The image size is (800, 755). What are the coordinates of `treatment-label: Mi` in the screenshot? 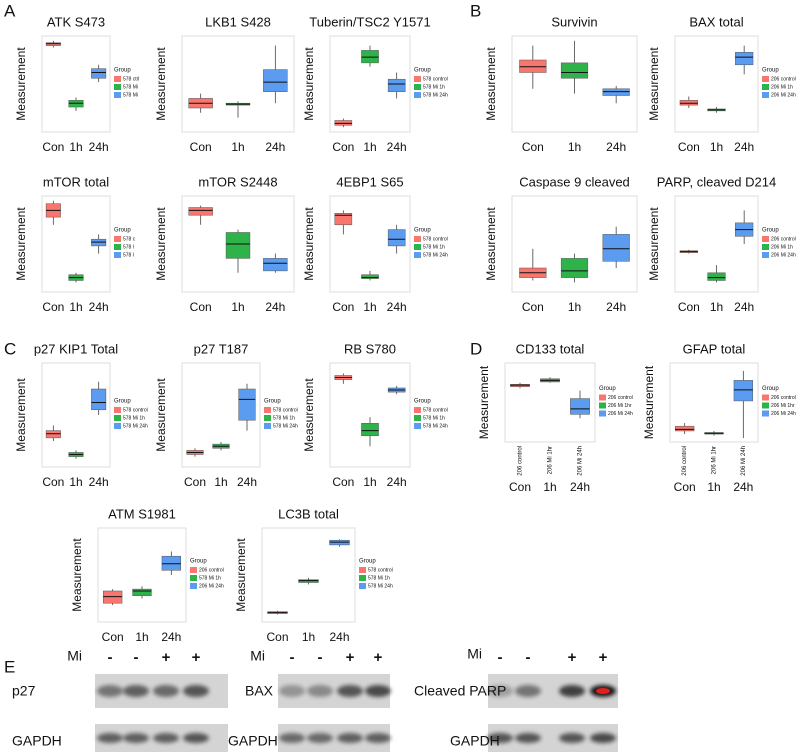 It's located at (474, 654).